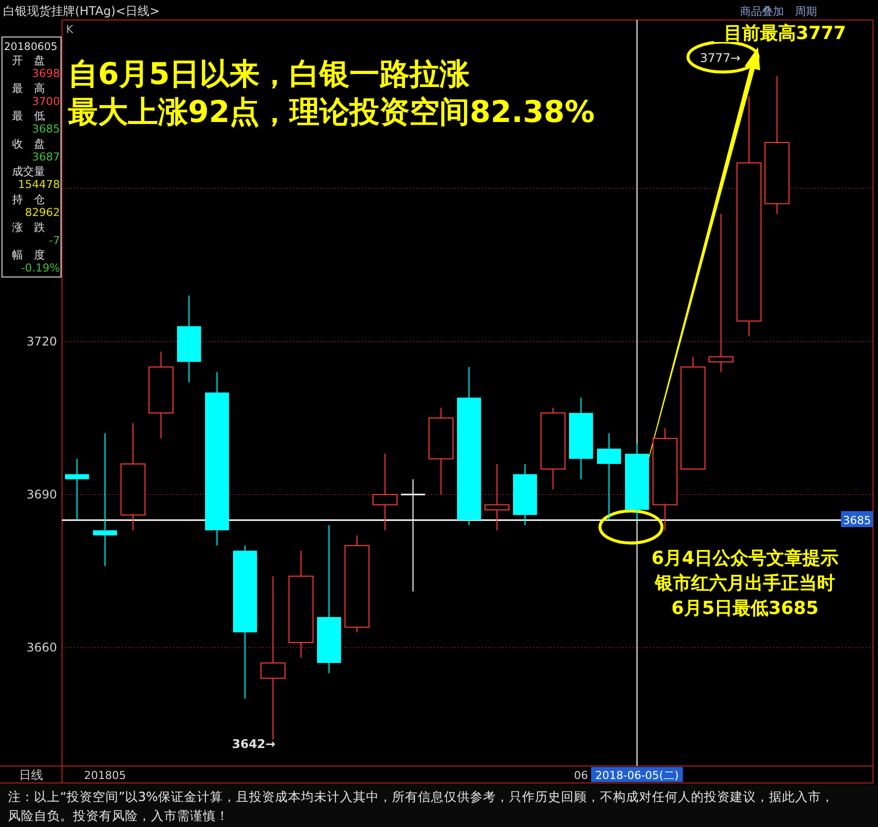 This screenshot has height=827, width=878. Describe the element at coordinates (254, 744) in the screenshot. I see `annotation: 3642→` at that location.